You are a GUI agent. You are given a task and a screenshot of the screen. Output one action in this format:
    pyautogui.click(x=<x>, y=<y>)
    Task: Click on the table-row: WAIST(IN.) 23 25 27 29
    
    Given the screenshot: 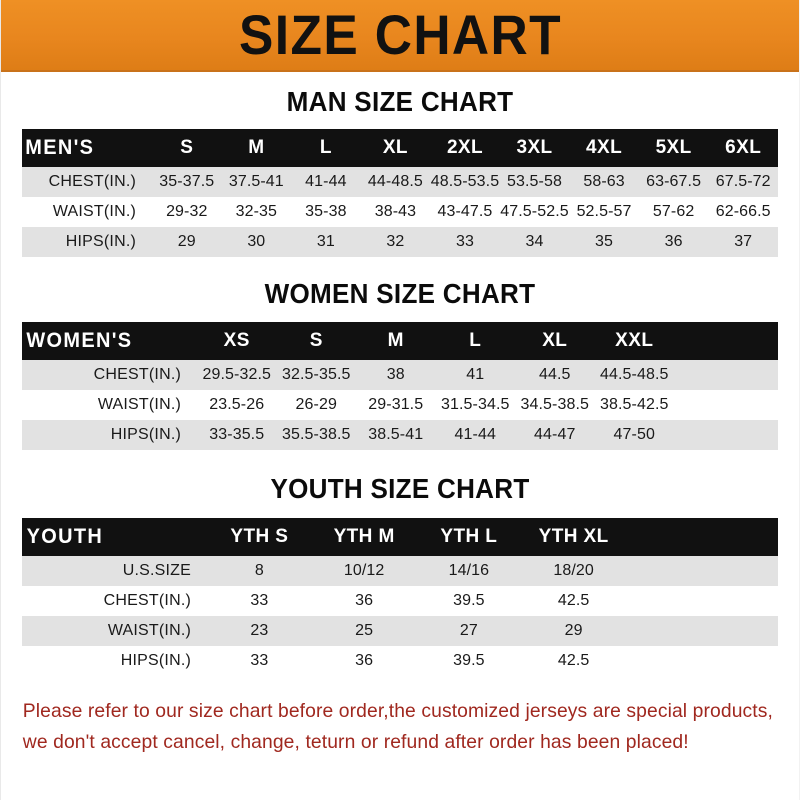 What is the action you would take?
    pyautogui.click(x=400, y=631)
    